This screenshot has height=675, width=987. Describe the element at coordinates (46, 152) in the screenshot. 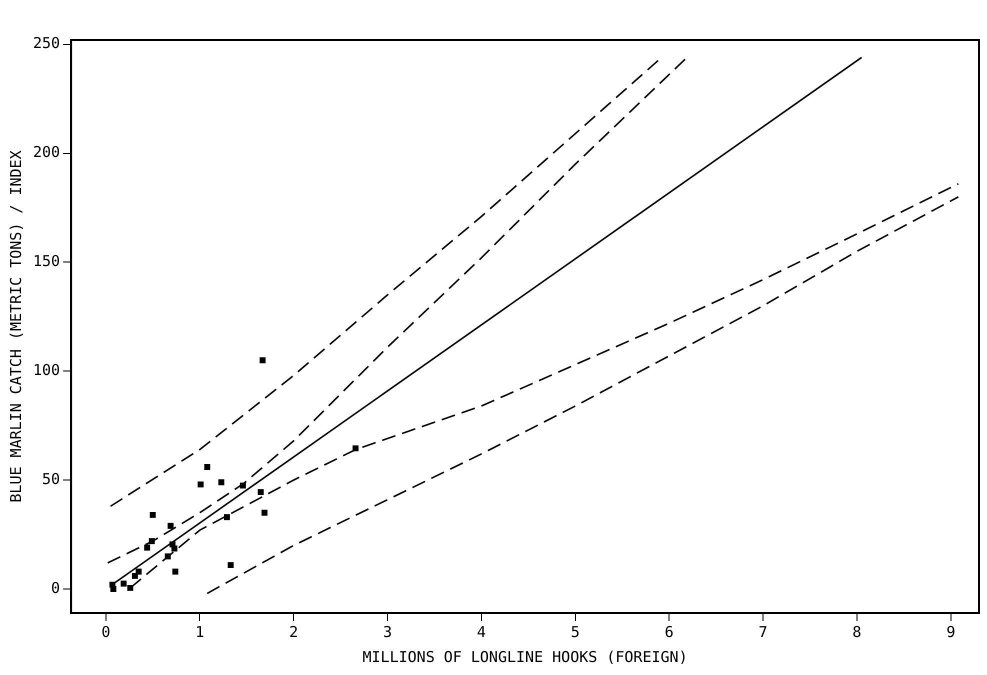

I see `y-tick-label: 200` at that location.